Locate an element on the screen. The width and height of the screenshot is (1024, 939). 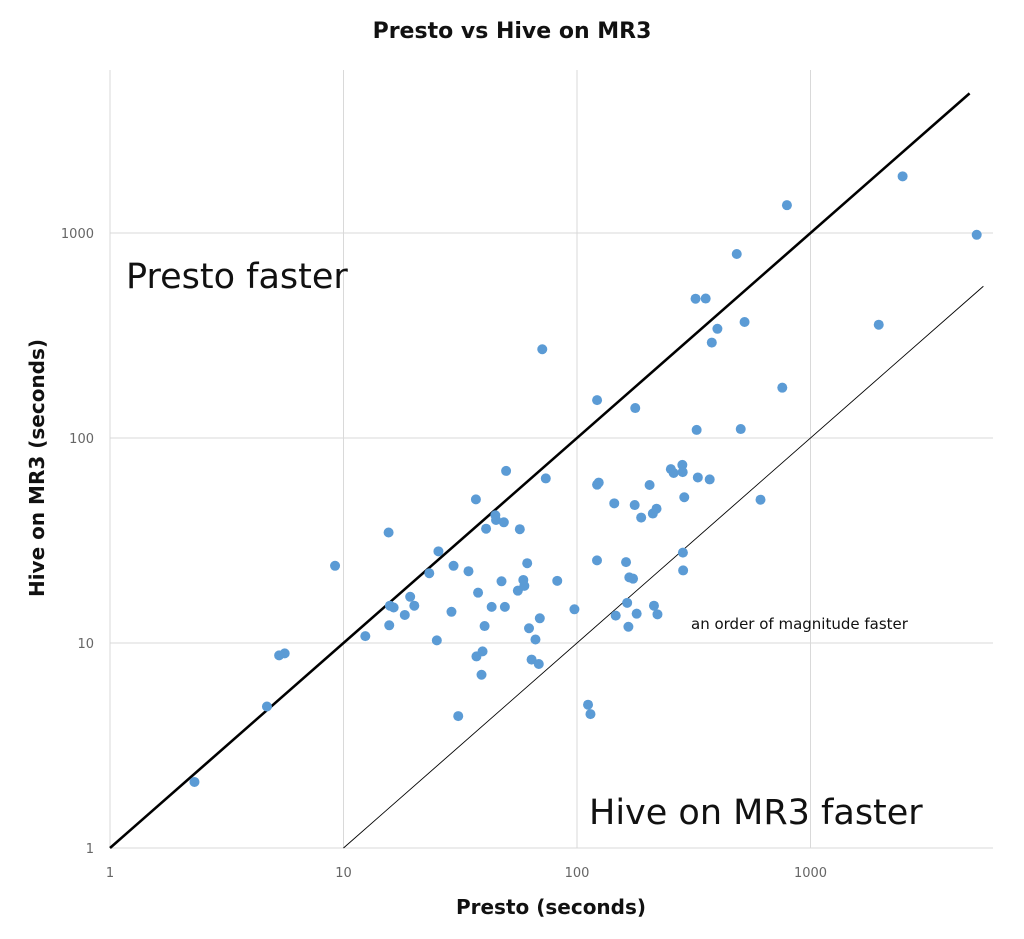
x-tick-label: 100 is located at coordinates (577, 873).